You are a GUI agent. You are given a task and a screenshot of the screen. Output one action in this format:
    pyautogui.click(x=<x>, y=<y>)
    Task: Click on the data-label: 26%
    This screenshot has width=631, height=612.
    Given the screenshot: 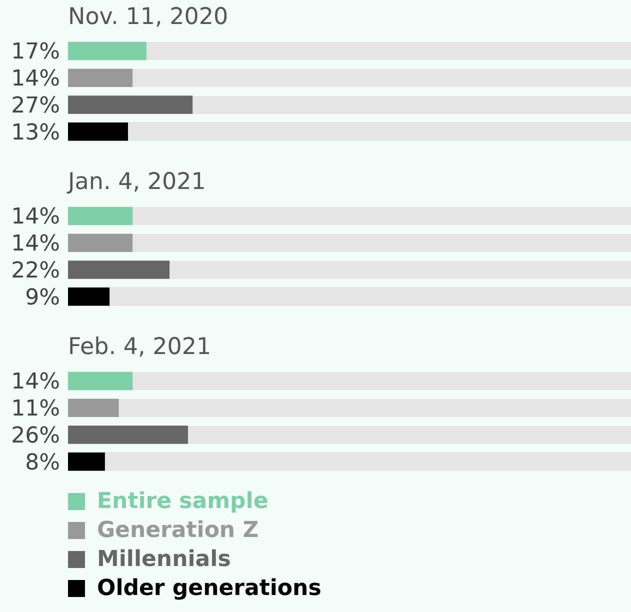 What is the action you would take?
    pyautogui.click(x=35, y=435)
    